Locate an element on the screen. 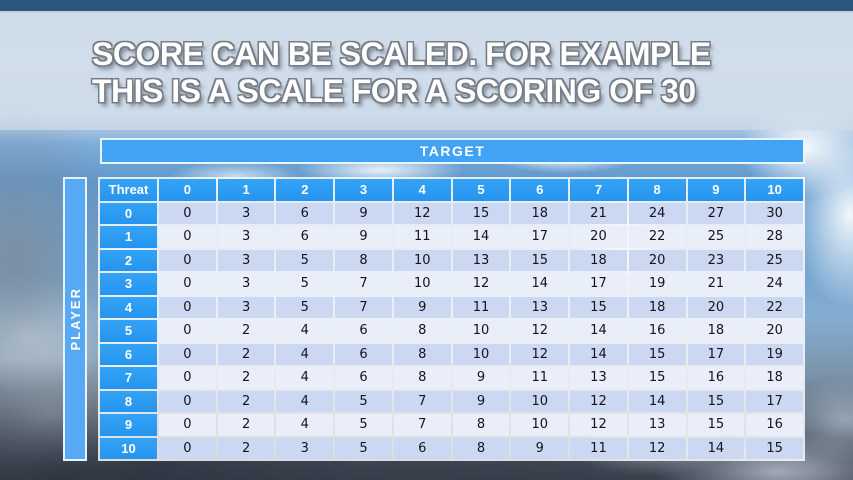  column-header-0: 0 is located at coordinates (187, 190).